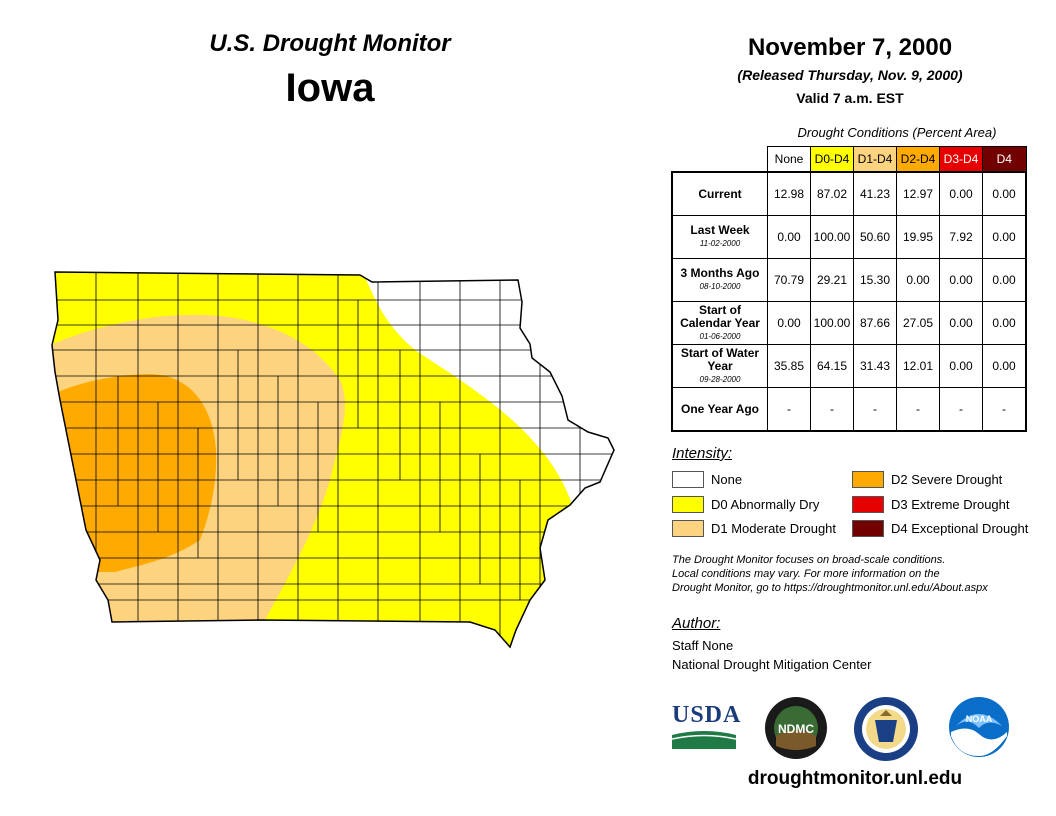 This screenshot has width=1056, height=816. I want to click on table-cell: 50.60, so click(875, 237).